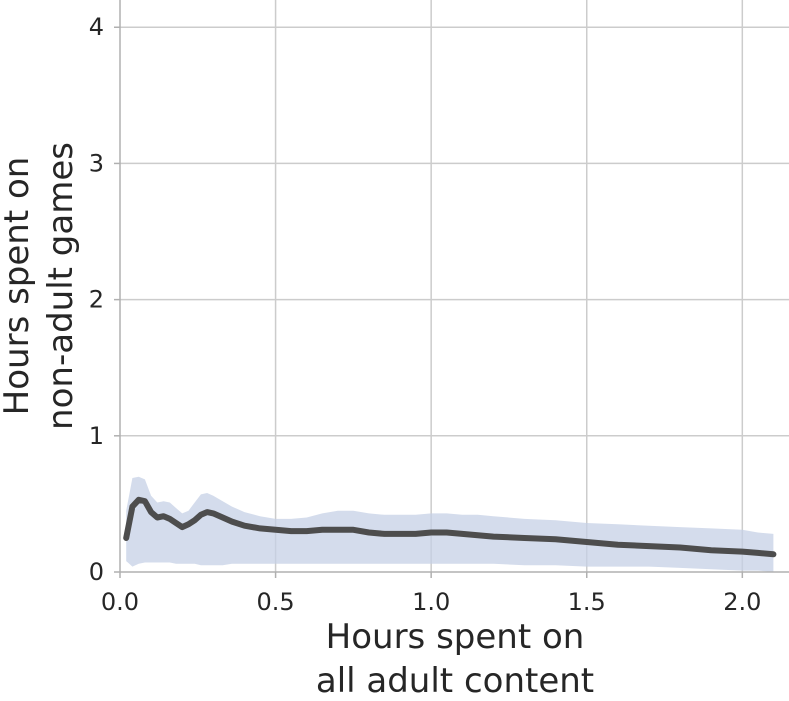 Image resolution: width=789 pixels, height=701 pixels. I want to click on x-tick-label: 1.5, so click(587, 602).